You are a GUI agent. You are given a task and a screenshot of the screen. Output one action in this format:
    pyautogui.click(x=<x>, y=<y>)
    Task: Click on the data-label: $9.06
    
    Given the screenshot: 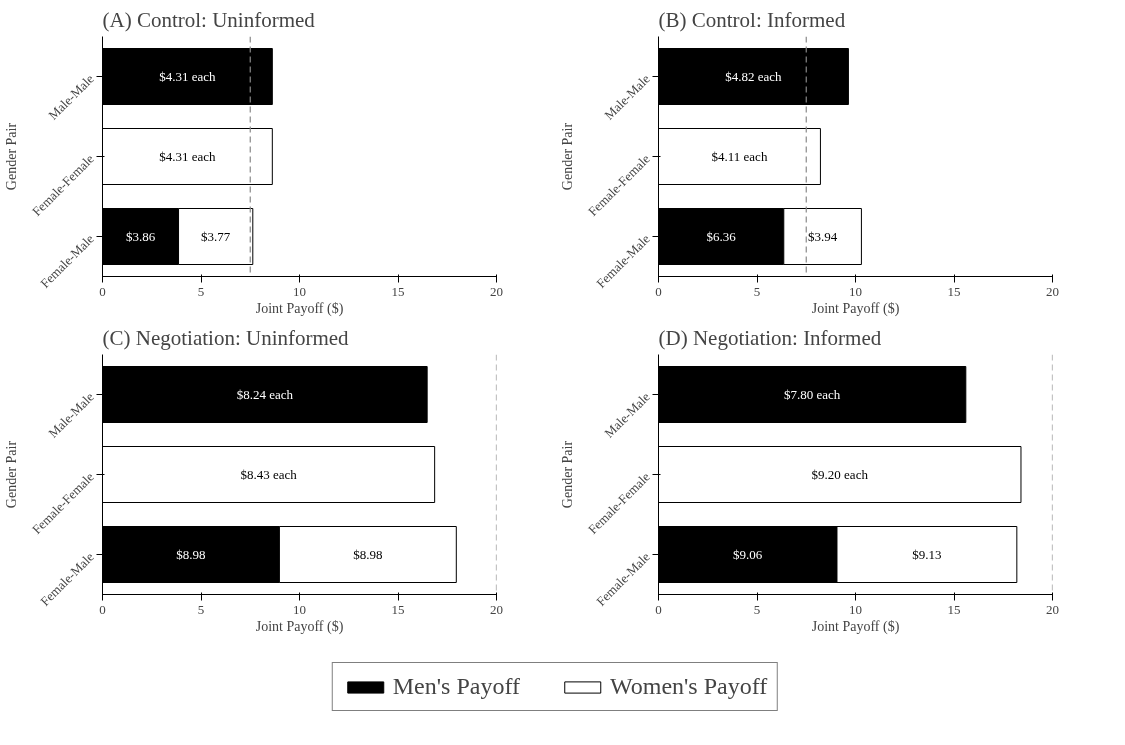 What is the action you would take?
    pyautogui.click(x=748, y=554)
    